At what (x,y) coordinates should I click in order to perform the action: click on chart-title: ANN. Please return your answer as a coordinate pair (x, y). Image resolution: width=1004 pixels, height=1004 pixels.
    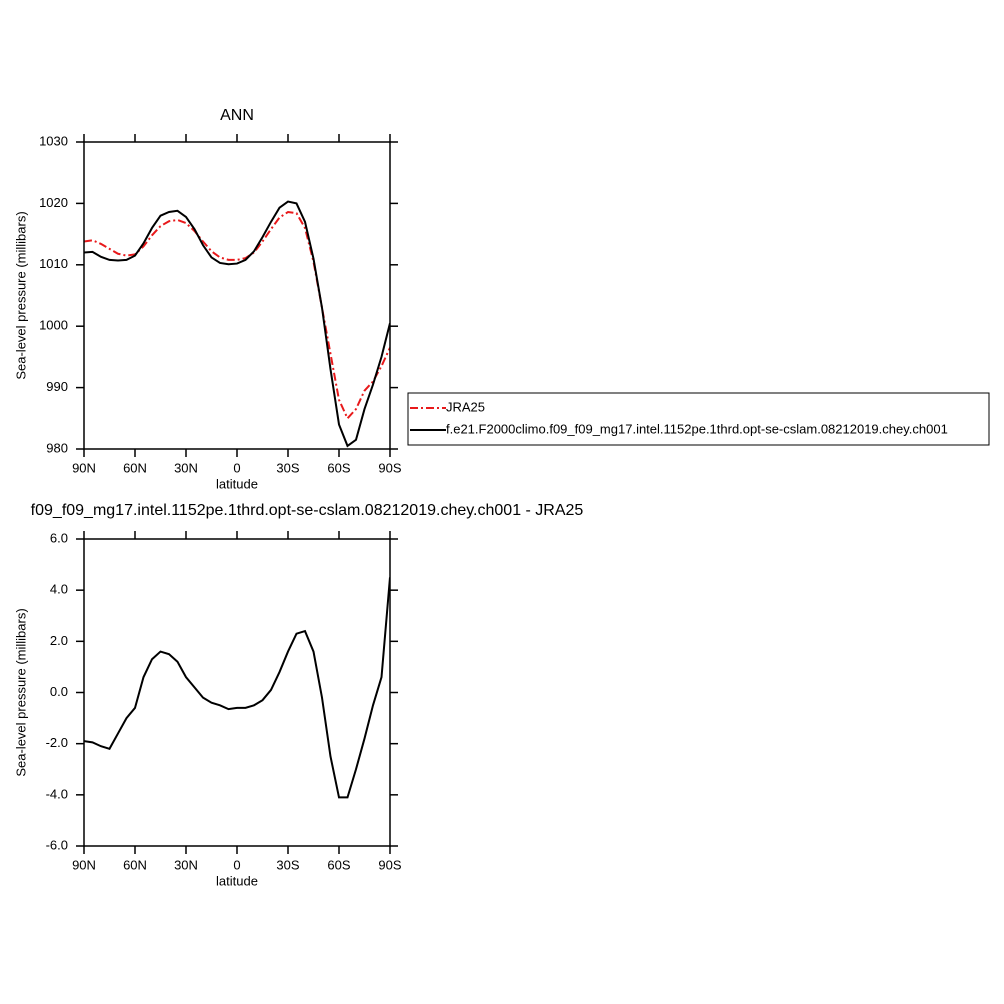
    Looking at the image, I should click on (237, 115).